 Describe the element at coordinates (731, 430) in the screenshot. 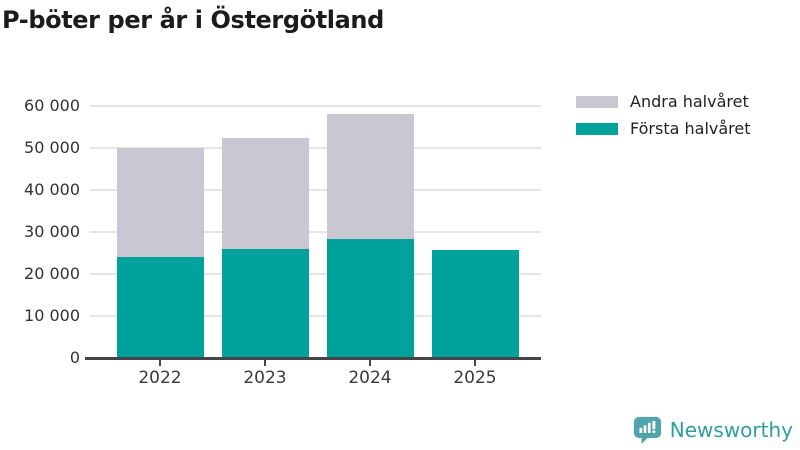

I see `brand-name: Newsworthy` at that location.